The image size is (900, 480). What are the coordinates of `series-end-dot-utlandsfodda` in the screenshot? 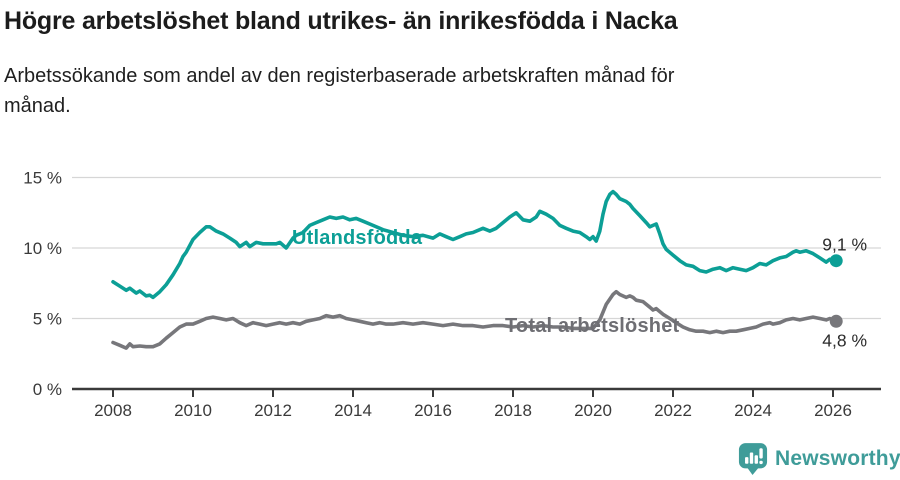 It's located at (836, 261).